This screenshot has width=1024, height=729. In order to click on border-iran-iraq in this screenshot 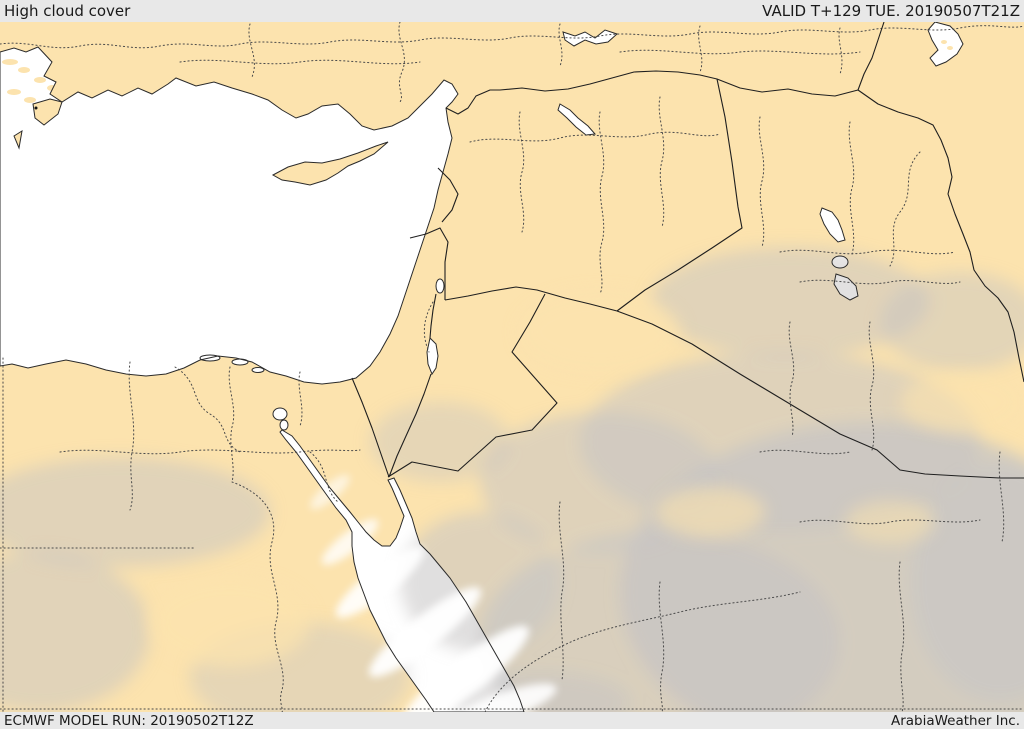, I will do `click(940, 236)`.